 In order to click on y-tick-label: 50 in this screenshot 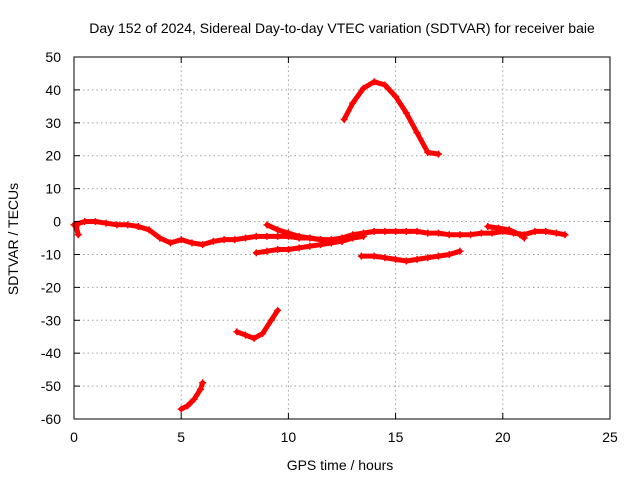, I will do `click(53, 57)`.